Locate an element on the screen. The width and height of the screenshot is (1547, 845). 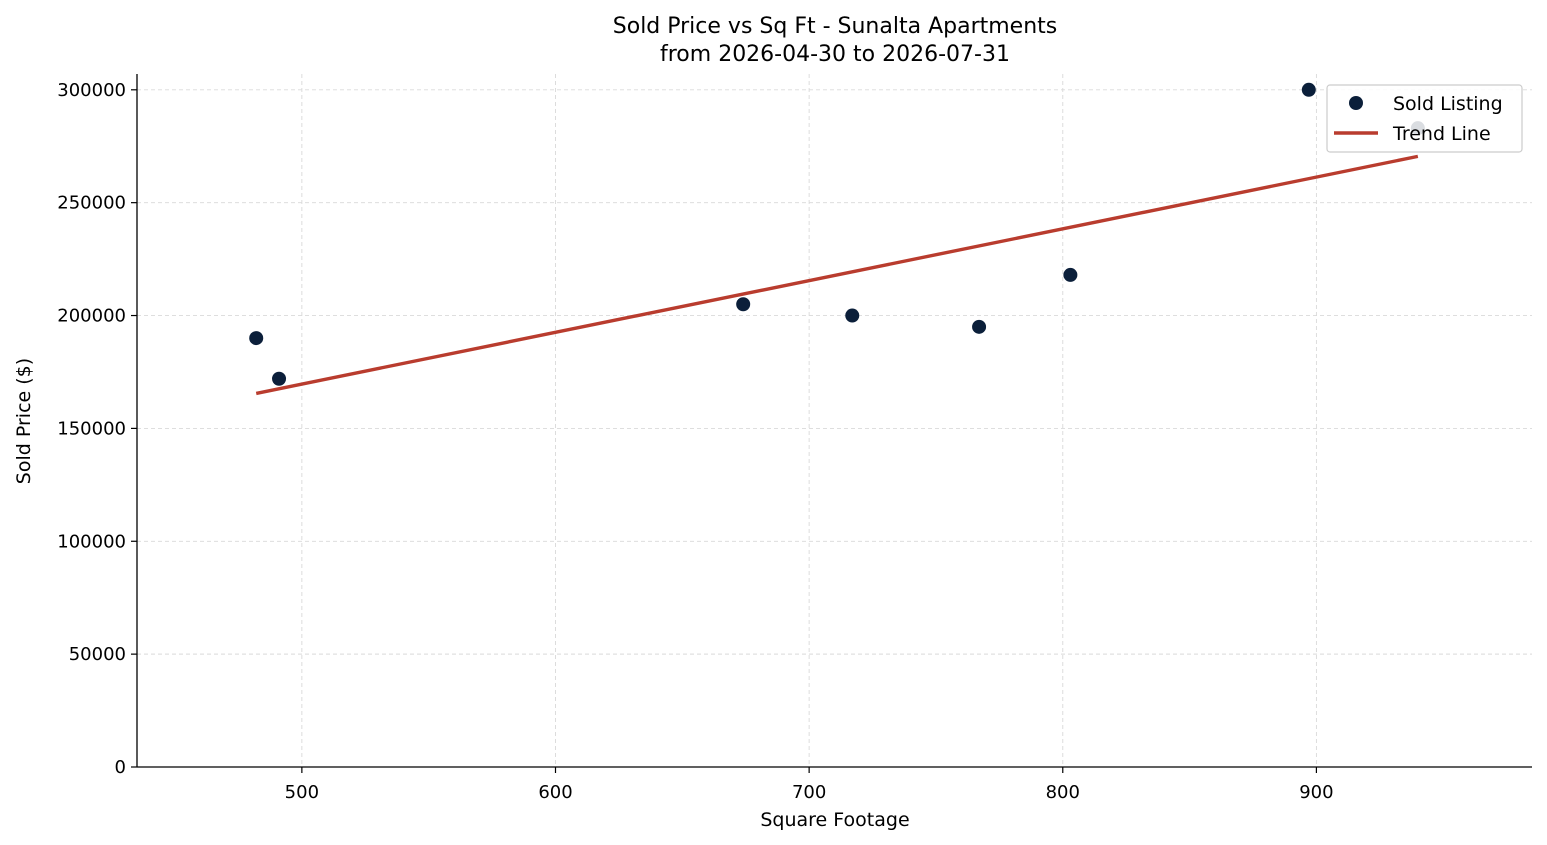
y-tick-label: 300000 is located at coordinates (91, 90).